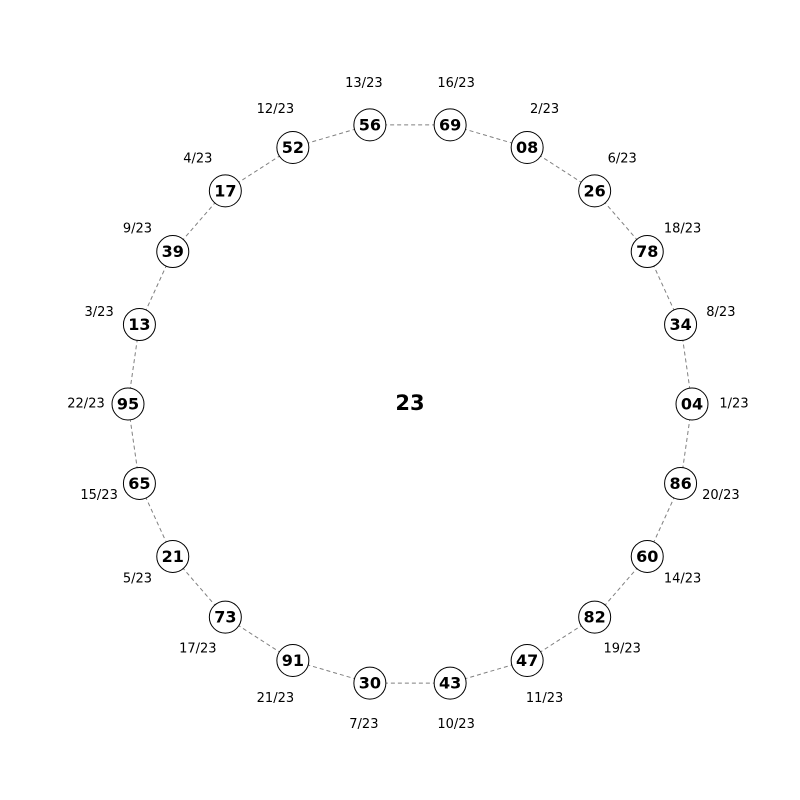 Image resolution: width=800 pixels, height=800 pixels. I want to click on node-label: 52, so click(293, 147).